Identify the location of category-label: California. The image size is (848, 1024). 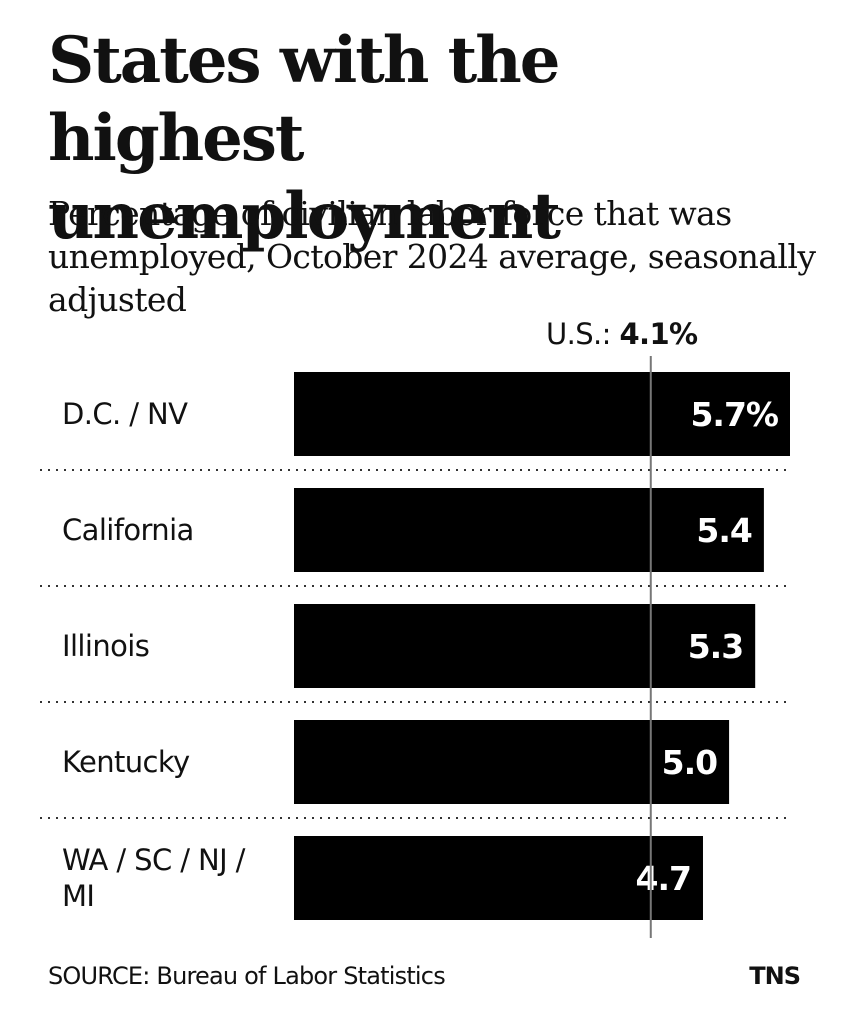
(128, 530).